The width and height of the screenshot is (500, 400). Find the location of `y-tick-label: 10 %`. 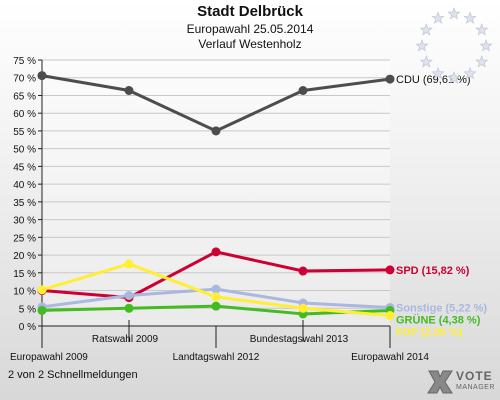

y-tick-label: 10 % is located at coordinates (24, 292).